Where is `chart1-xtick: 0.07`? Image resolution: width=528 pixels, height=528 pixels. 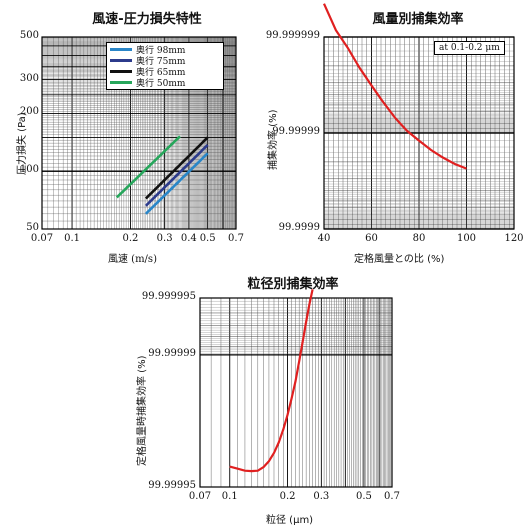
chart1-xtick: 0.07 is located at coordinates (42, 238).